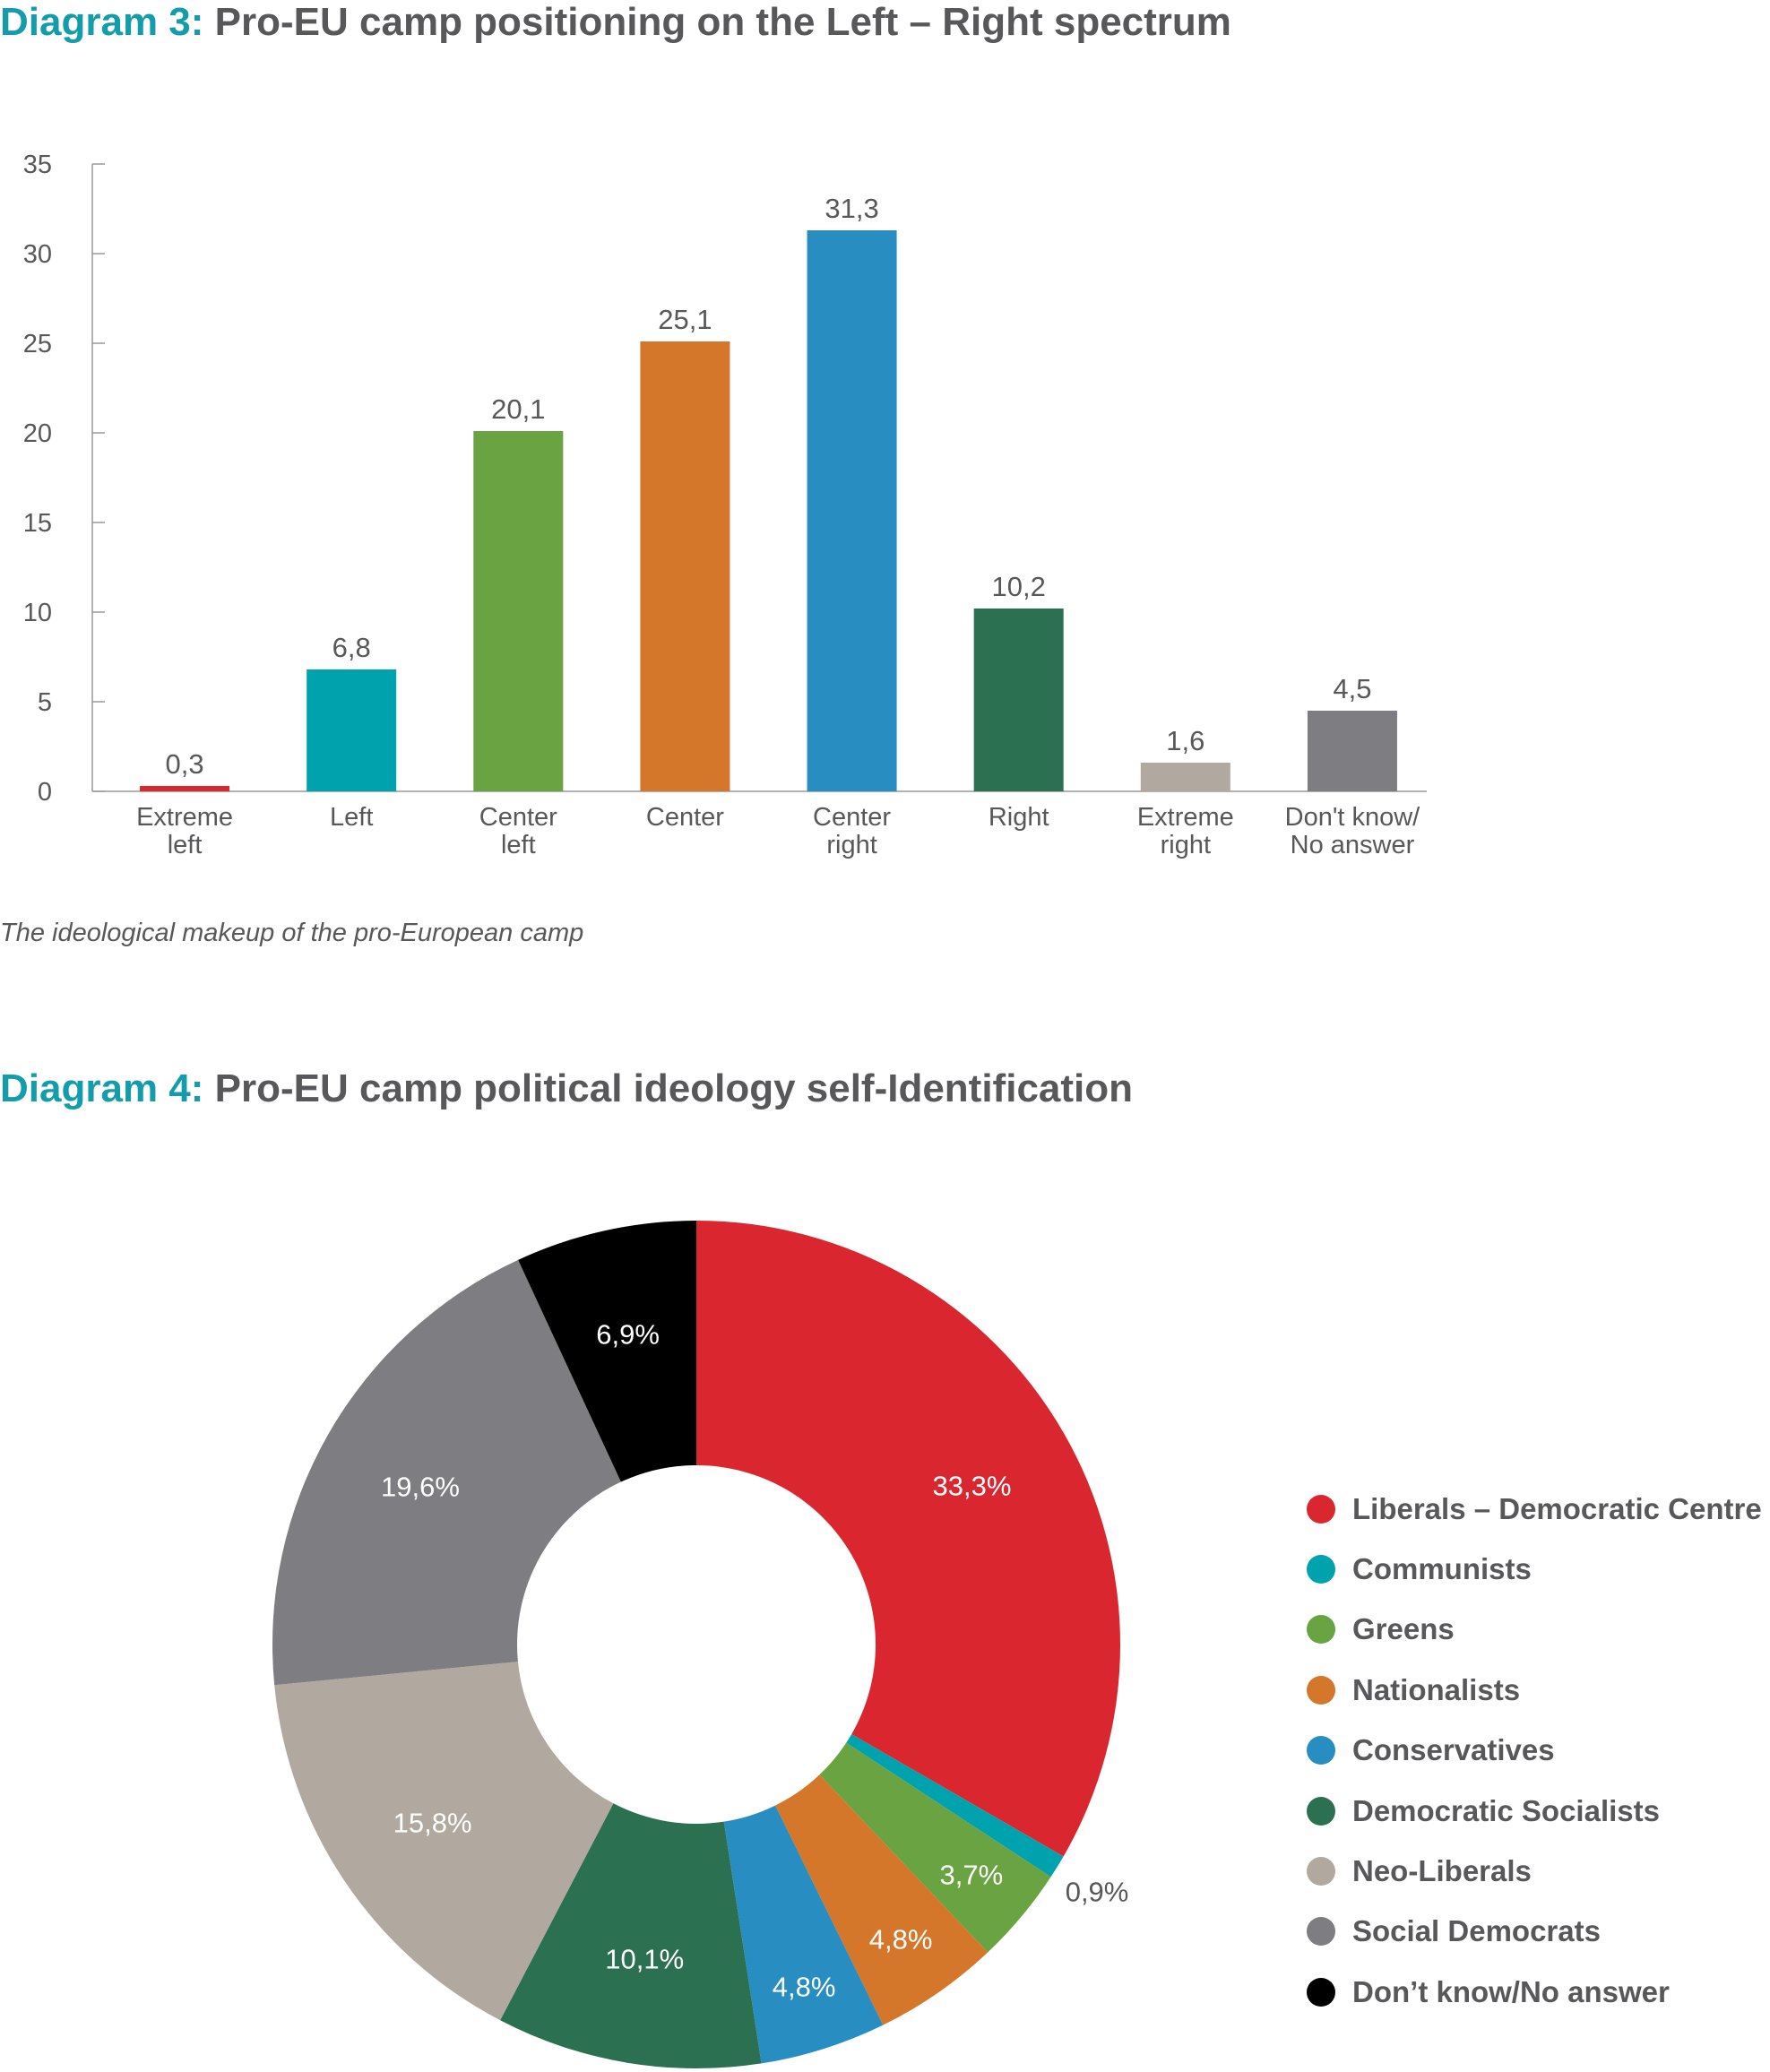  What do you see at coordinates (37, 523) in the screenshot?
I see `y-tick-label: 15` at bounding box center [37, 523].